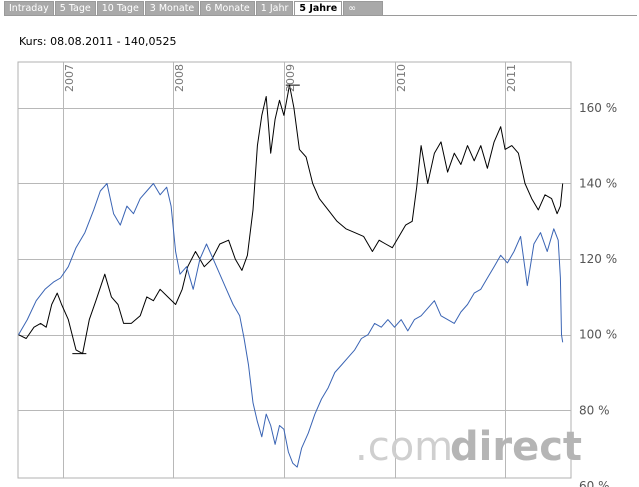  Describe the element at coordinates (598, 335) in the screenshot. I see `y-tick-label: 100 %` at that location.